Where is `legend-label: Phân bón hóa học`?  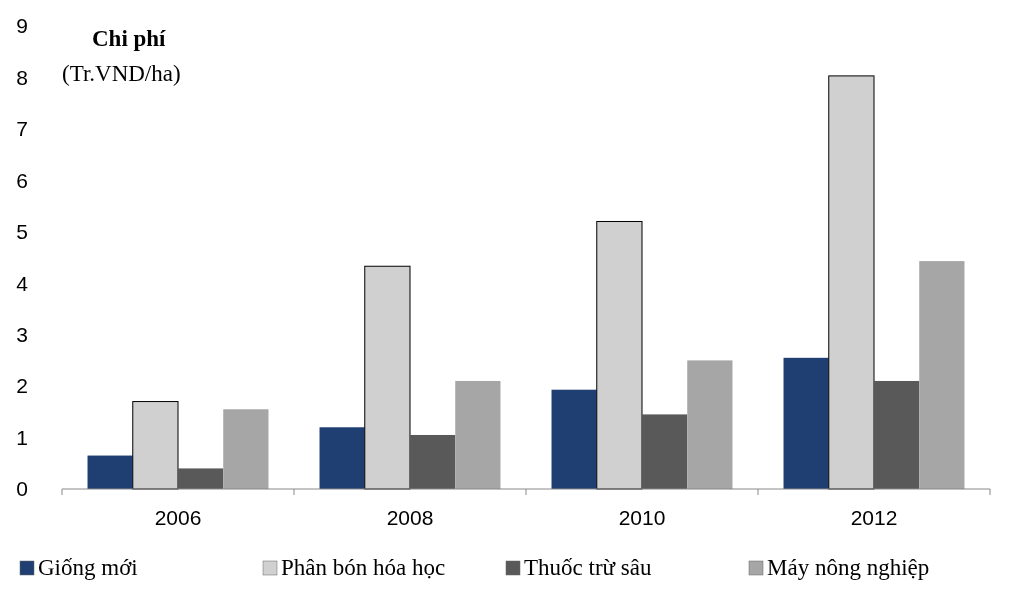 legend-label: Phân bón hóa học is located at coordinates (363, 567).